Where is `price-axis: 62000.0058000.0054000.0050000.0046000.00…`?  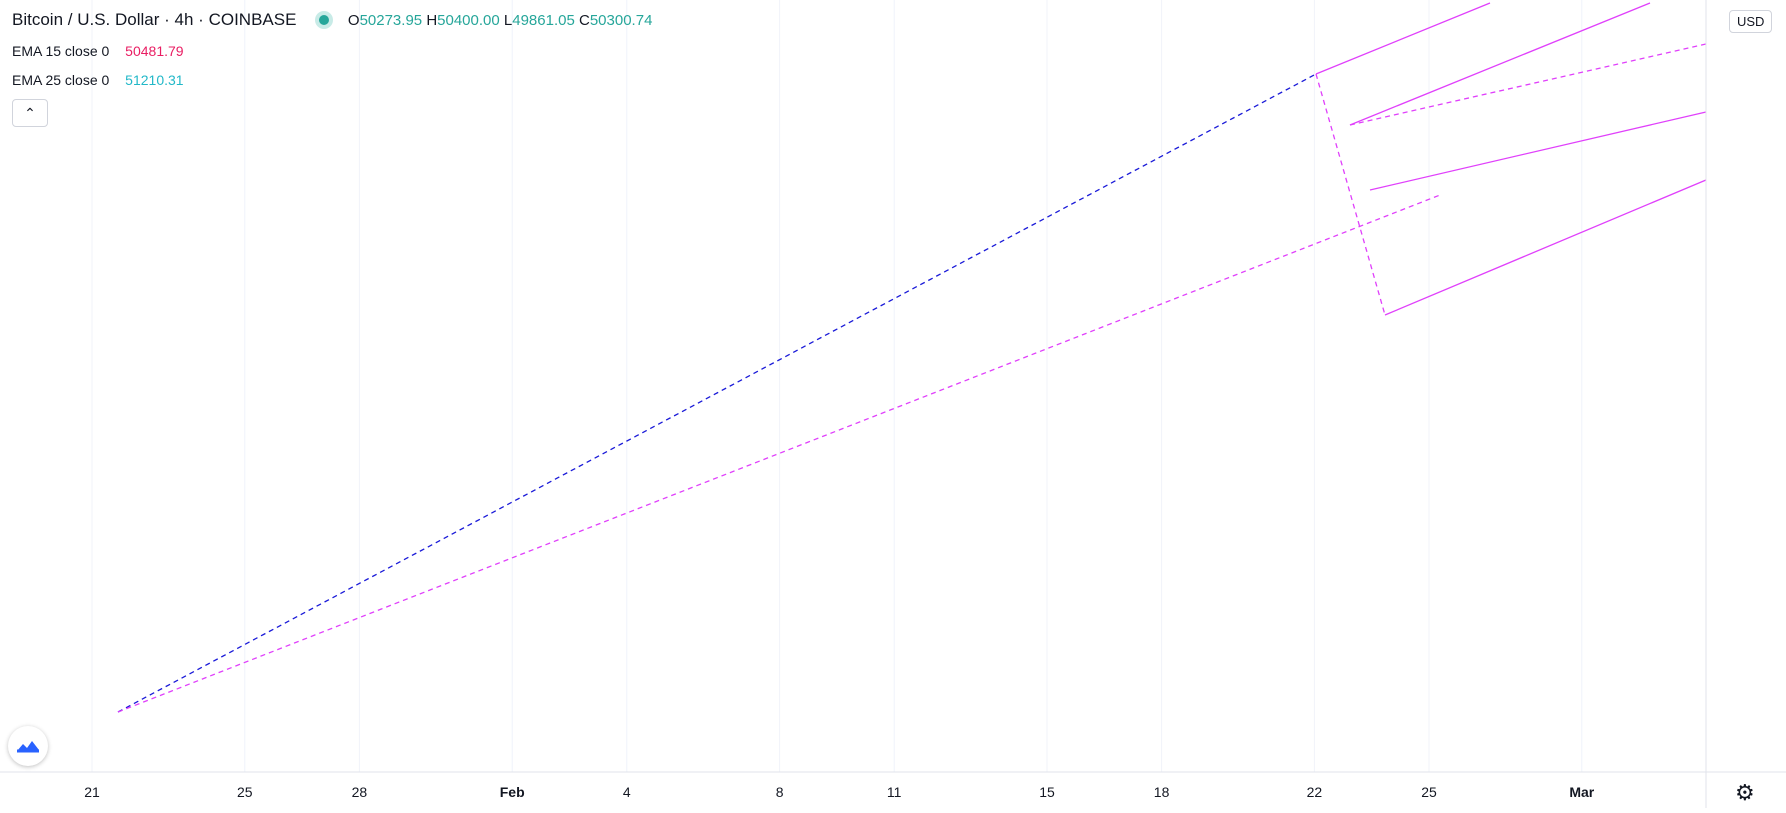
price-axis: 62000.0058000.0054000.0050000.0046000.00… is located at coordinates (1745, 404).